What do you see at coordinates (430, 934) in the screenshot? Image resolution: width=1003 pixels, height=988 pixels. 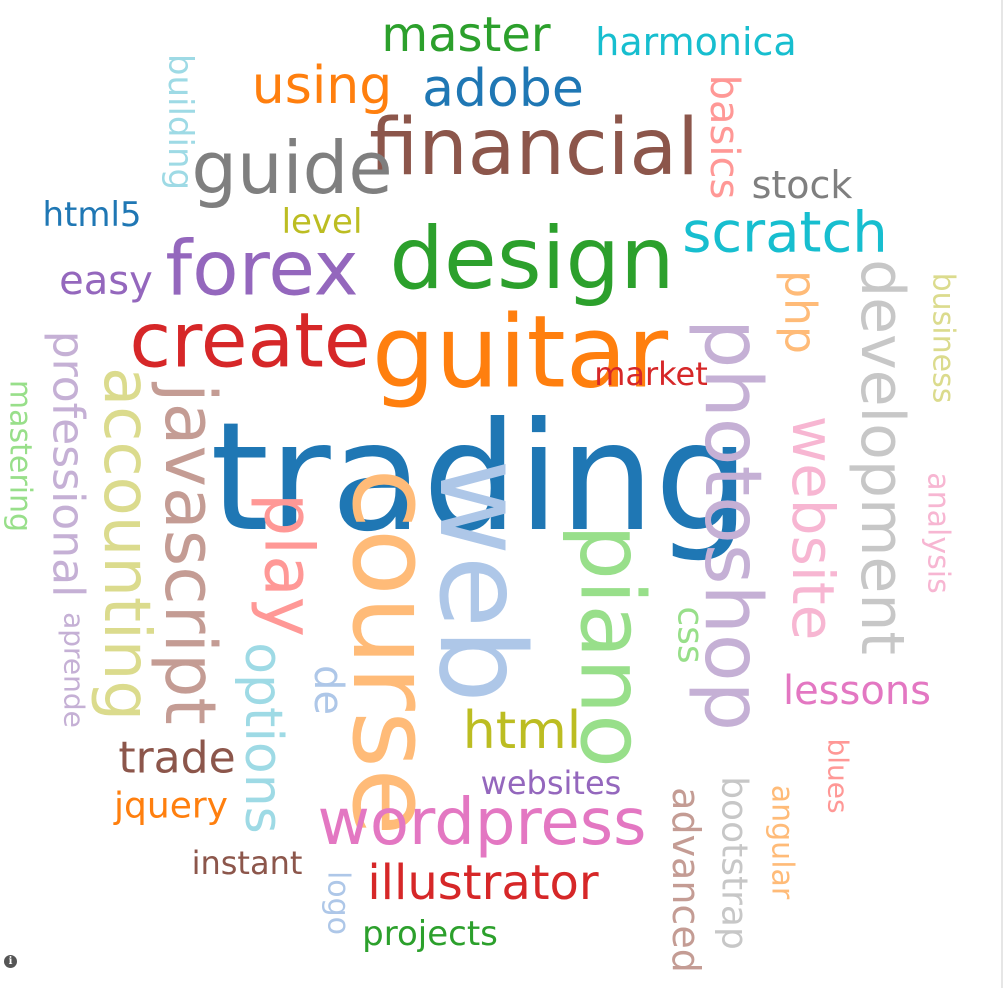 I see `word-projects: projects` at bounding box center [430, 934].